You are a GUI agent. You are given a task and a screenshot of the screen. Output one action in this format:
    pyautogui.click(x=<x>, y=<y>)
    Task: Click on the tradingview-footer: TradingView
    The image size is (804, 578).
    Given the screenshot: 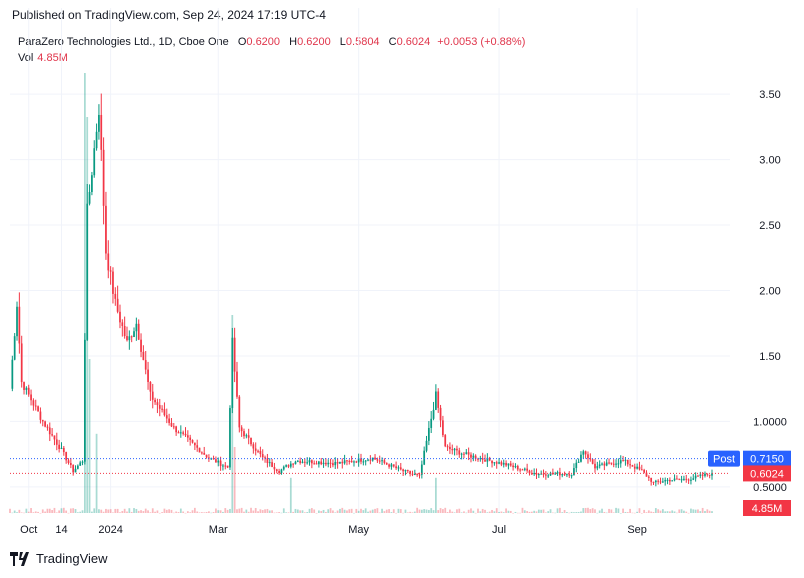 What is the action you would take?
    pyautogui.click(x=59, y=558)
    